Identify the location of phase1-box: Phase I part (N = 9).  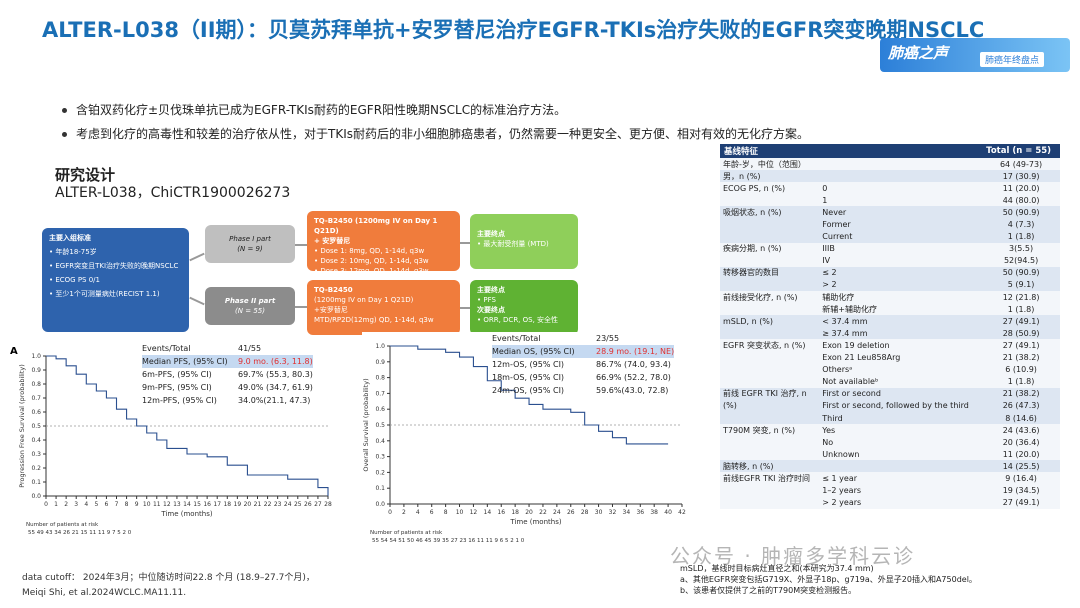
(250, 244).